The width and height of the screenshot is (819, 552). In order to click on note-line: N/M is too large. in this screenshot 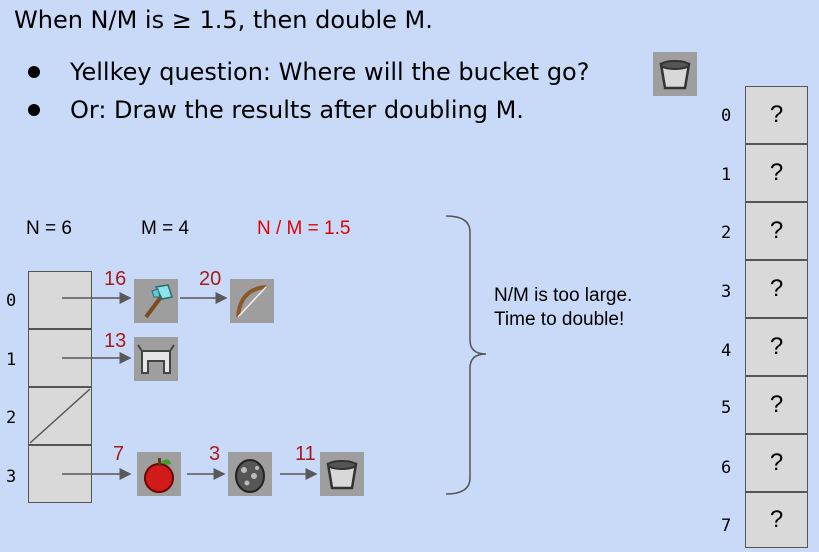, I will do `click(563, 295)`.